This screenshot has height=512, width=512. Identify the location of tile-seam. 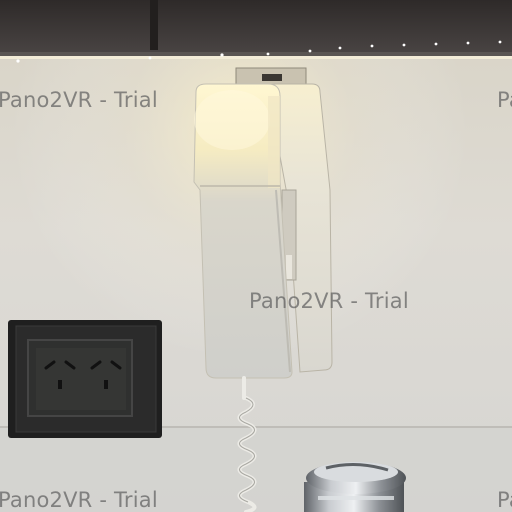
(256, 427).